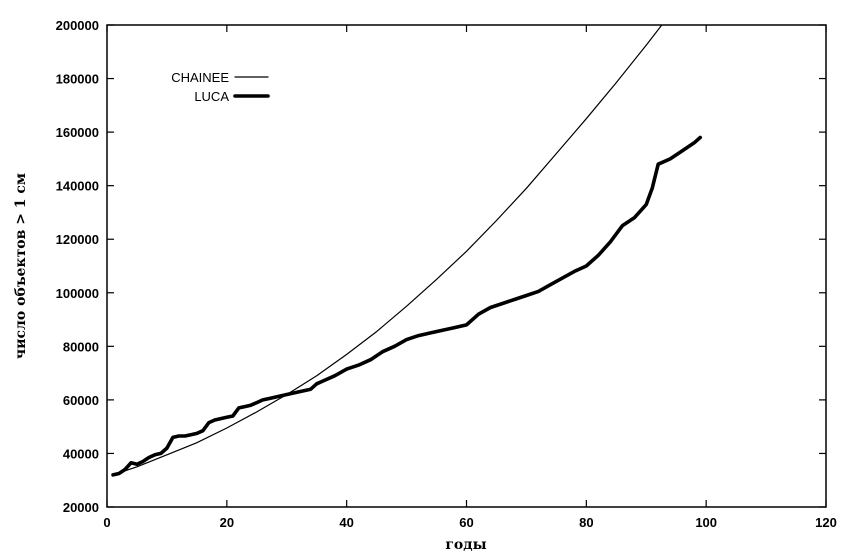 The height and width of the screenshot is (555, 848). What do you see at coordinates (81, 453) in the screenshot?
I see `y-tick-label: 40000` at bounding box center [81, 453].